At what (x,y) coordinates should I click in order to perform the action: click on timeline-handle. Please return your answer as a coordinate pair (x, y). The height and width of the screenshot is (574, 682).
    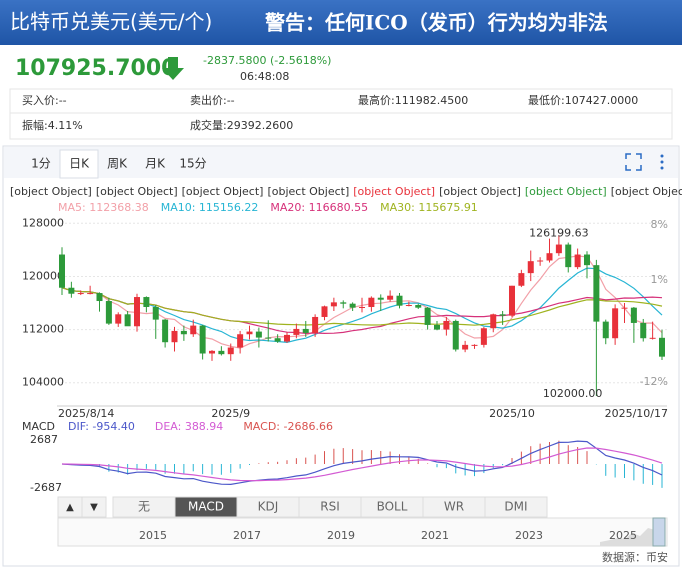
    Looking at the image, I should click on (659, 532).